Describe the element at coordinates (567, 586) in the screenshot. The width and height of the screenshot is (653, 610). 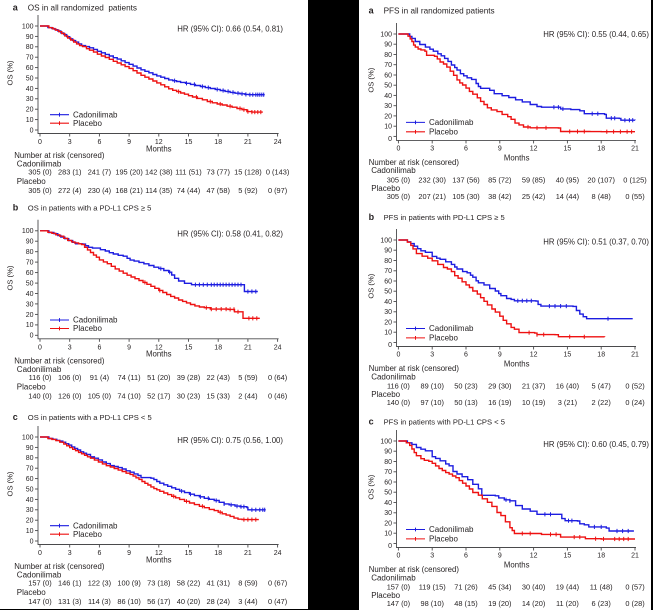
I see `svg-text: 19 (44)` at that location.